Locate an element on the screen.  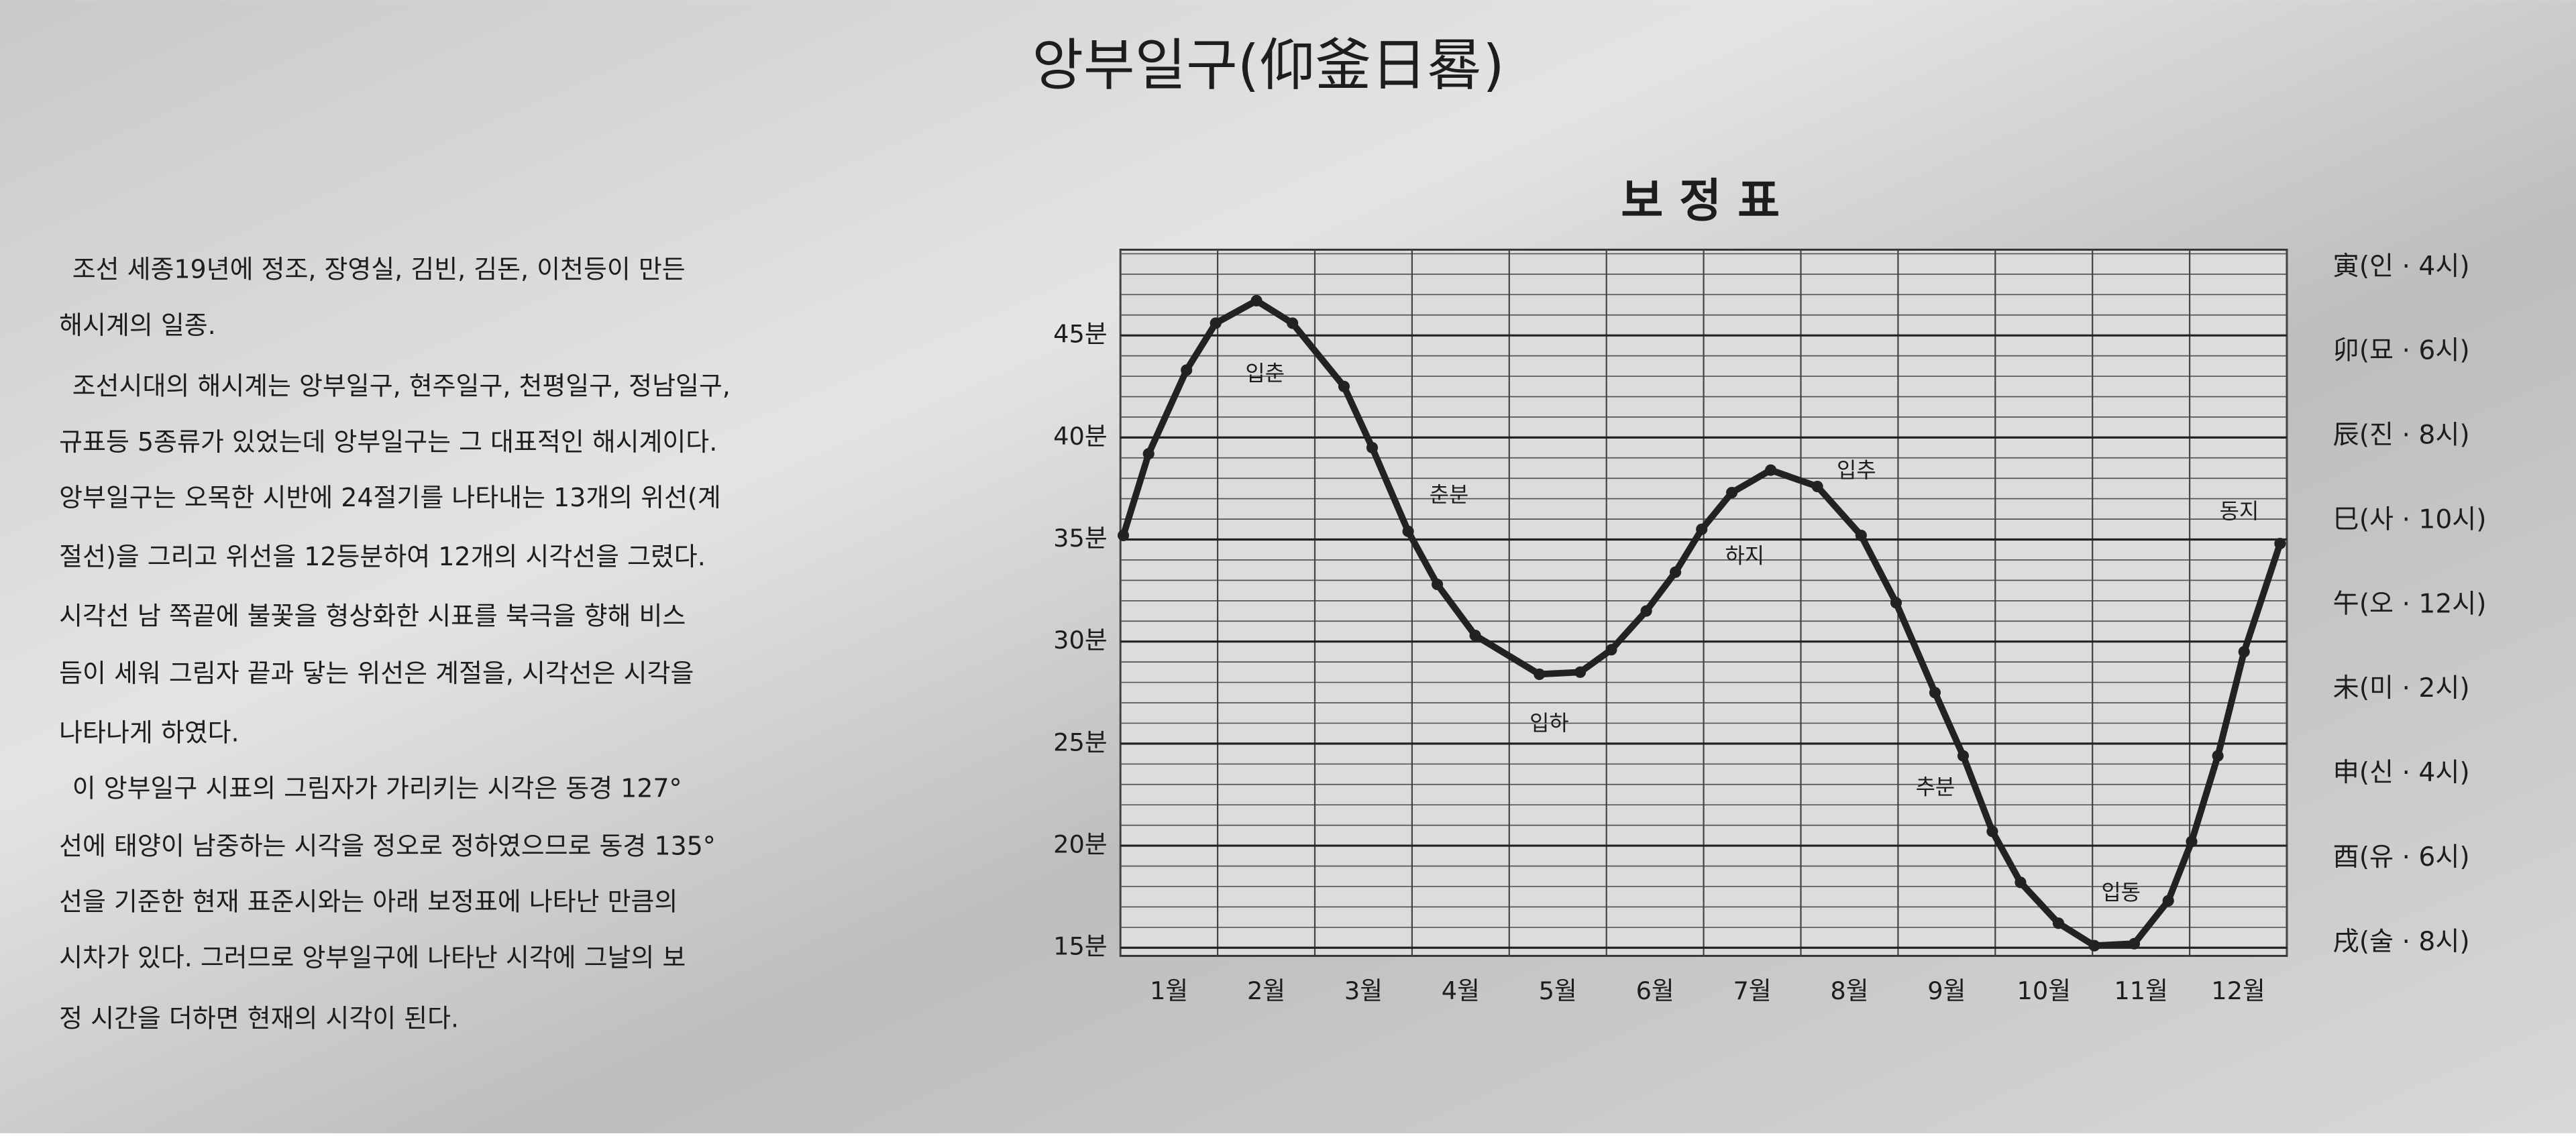
y-tick-label: 45분 is located at coordinates (1080, 334).